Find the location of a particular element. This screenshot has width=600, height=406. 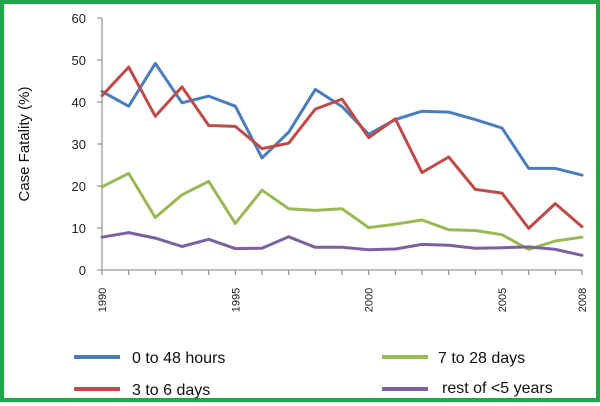

y-tick-labels: 0 10 20 30 40 50 60 is located at coordinates (79, 144).